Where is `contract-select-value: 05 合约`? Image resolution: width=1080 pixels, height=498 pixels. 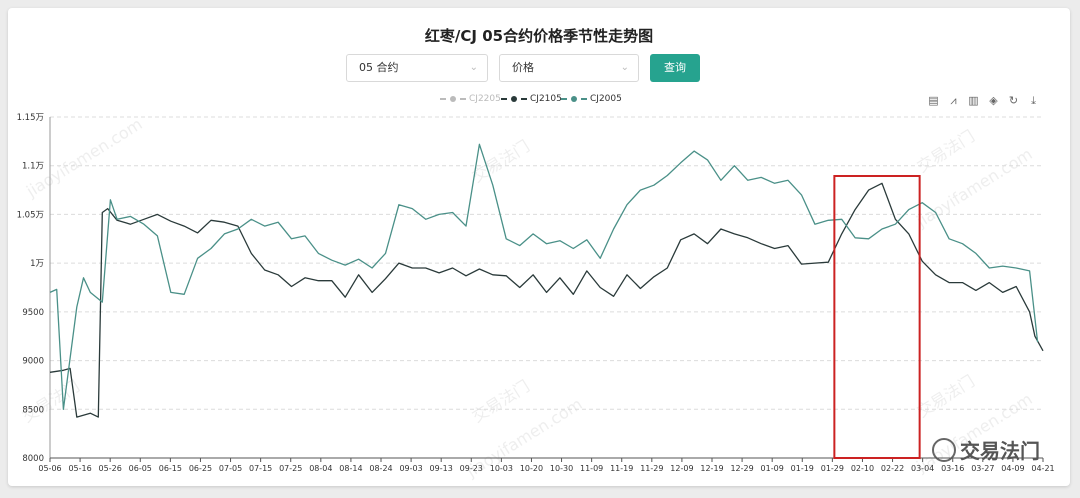
contract-select-value: 05 合约 is located at coordinates (379, 67).